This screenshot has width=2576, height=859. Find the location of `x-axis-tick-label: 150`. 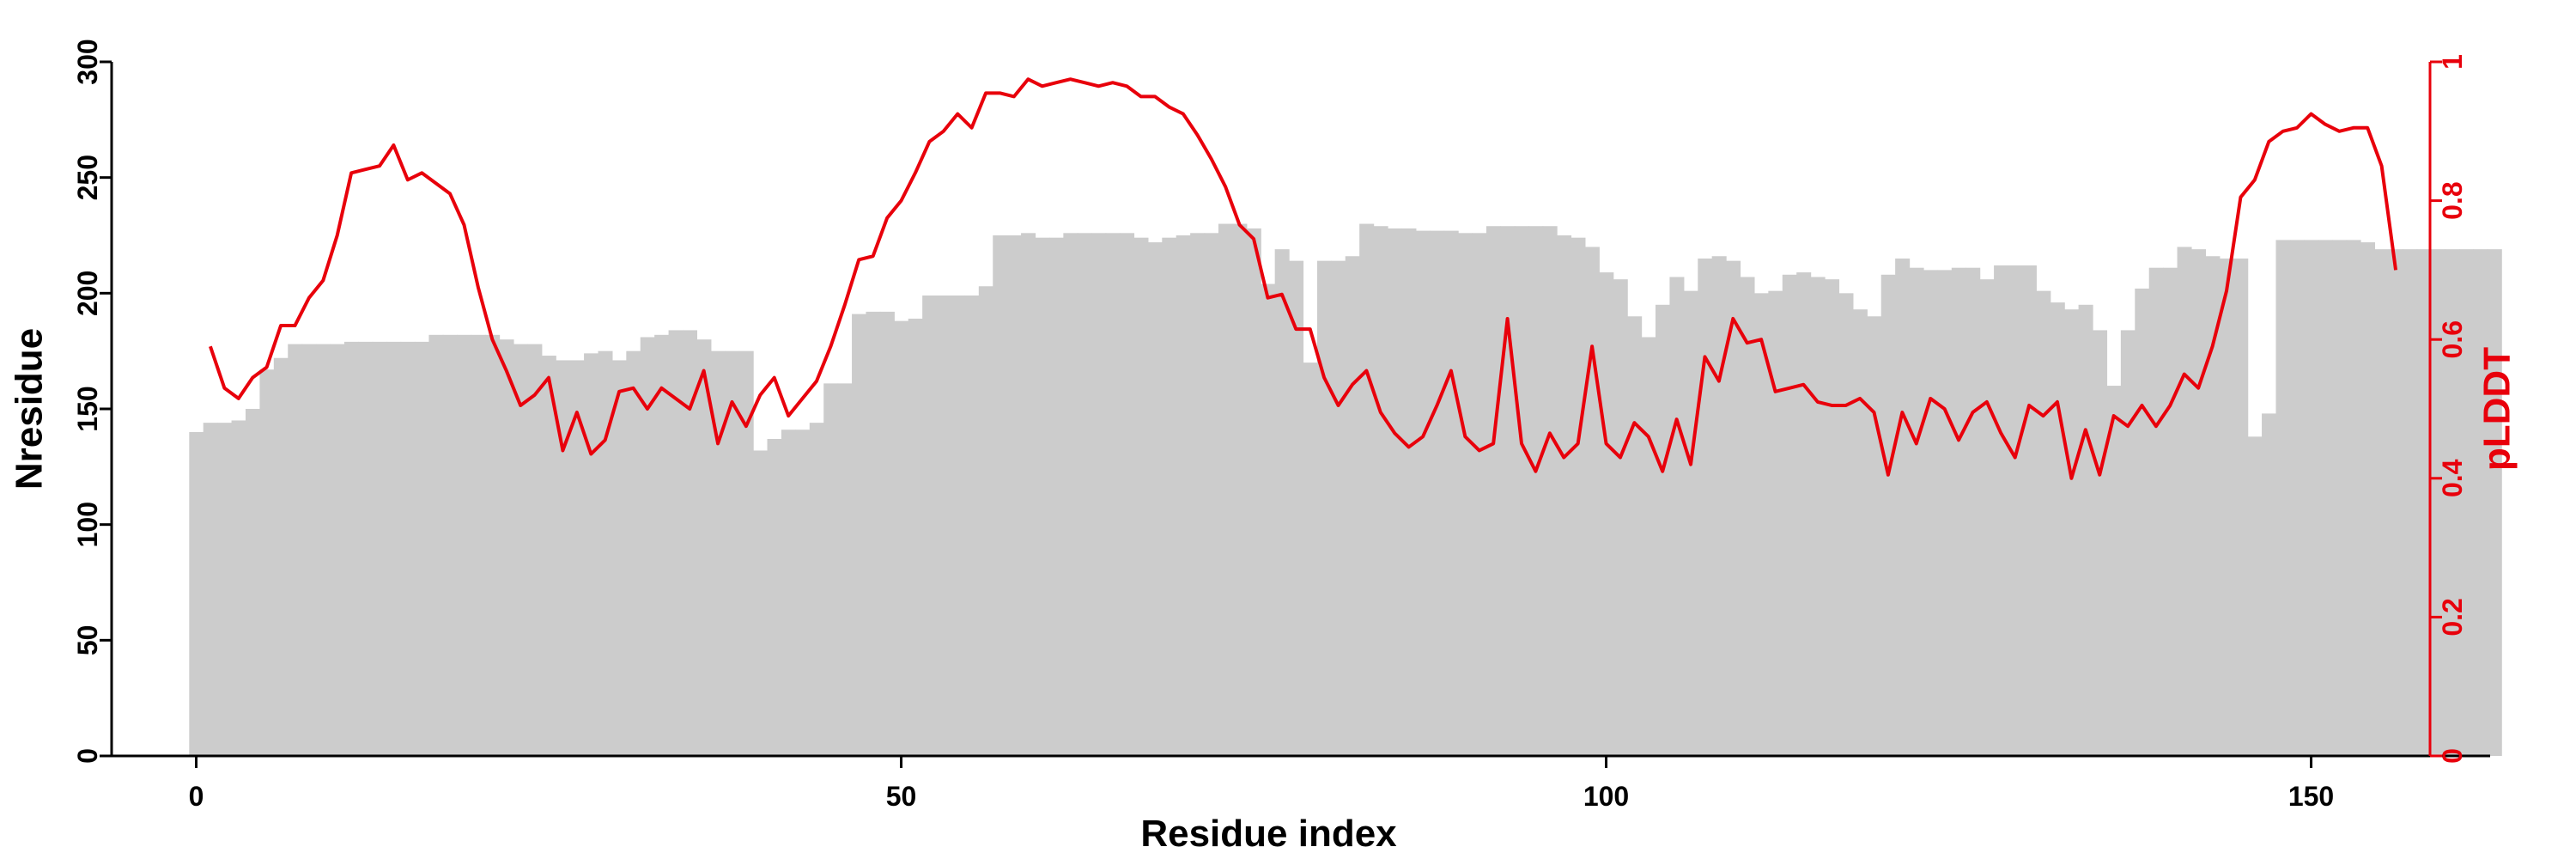

x-axis-tick-label: 150 is located at coordinates (2311, 796).